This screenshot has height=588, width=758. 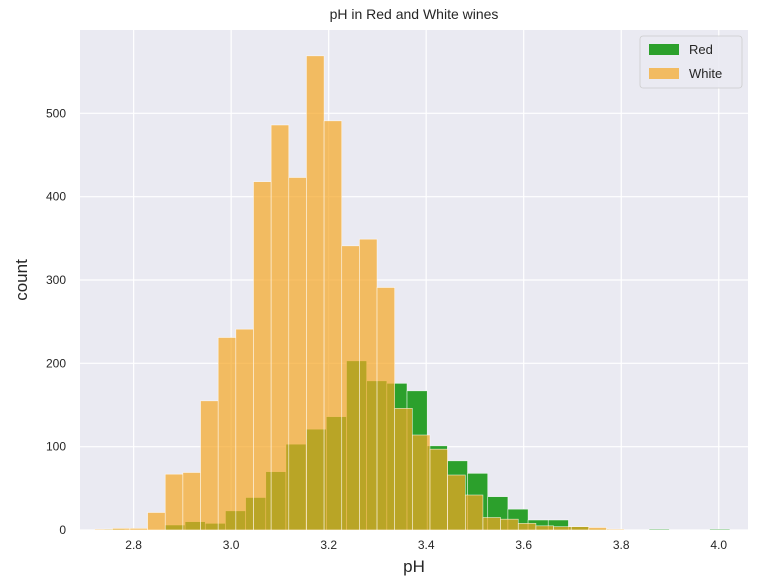 What do you see at coordinates (56, 280) in the screenshot?
I see `y-tick-label: 300` at bounding box center [56, 280].